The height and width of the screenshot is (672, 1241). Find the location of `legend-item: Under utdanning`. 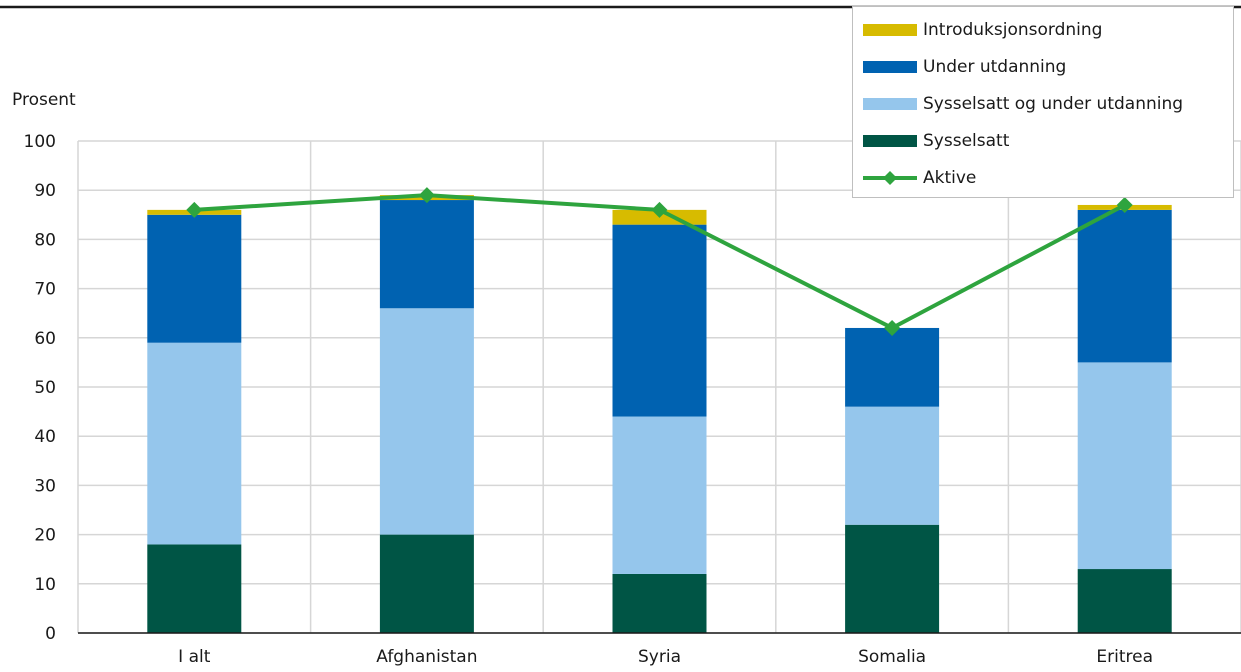

legend-item: Under utdanning is located at coordinates (964, 67).